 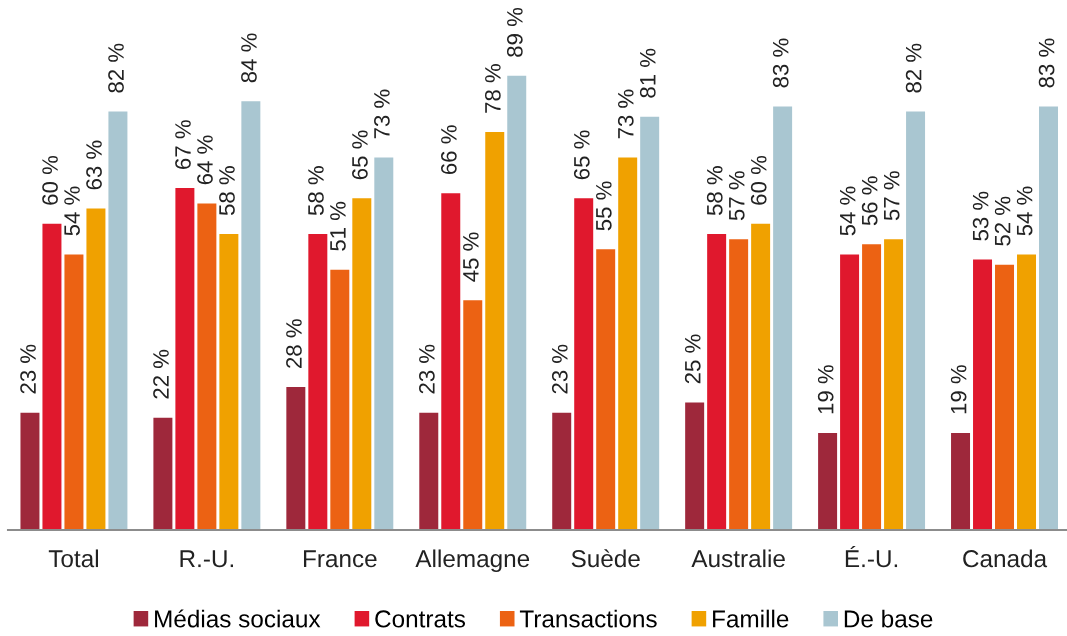 What do you see at coordinates (338, 226) in the screenshot?
I see `data-label: 51 %` at bounding box center [338, 226].